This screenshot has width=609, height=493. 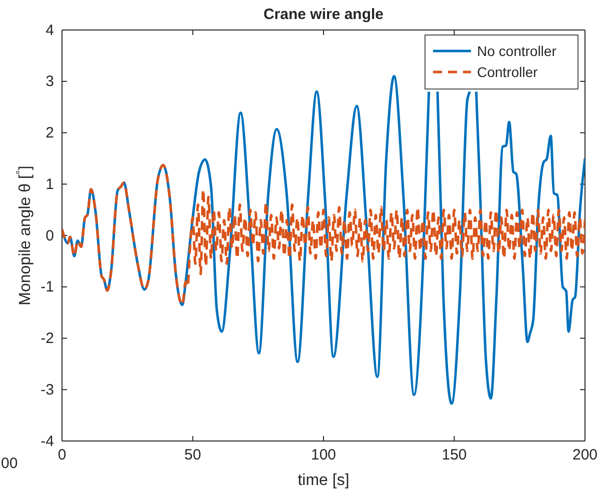 What do you see at coordinates (517, 51) in the screenshot?
I see `legend-label: No controller` at bounding box center [517, 51].